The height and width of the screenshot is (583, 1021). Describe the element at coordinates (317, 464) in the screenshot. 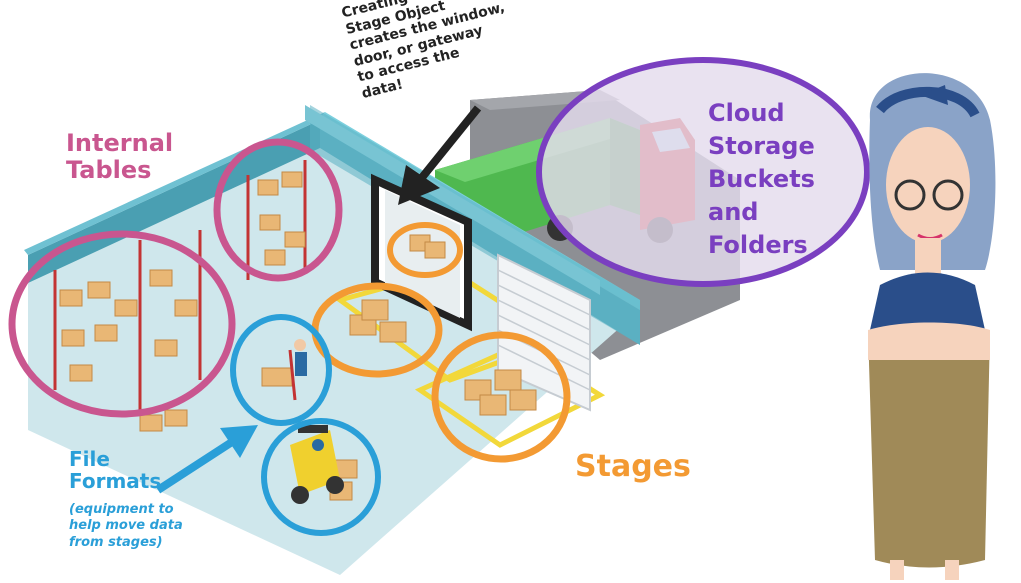

I see `forklift` at that location.